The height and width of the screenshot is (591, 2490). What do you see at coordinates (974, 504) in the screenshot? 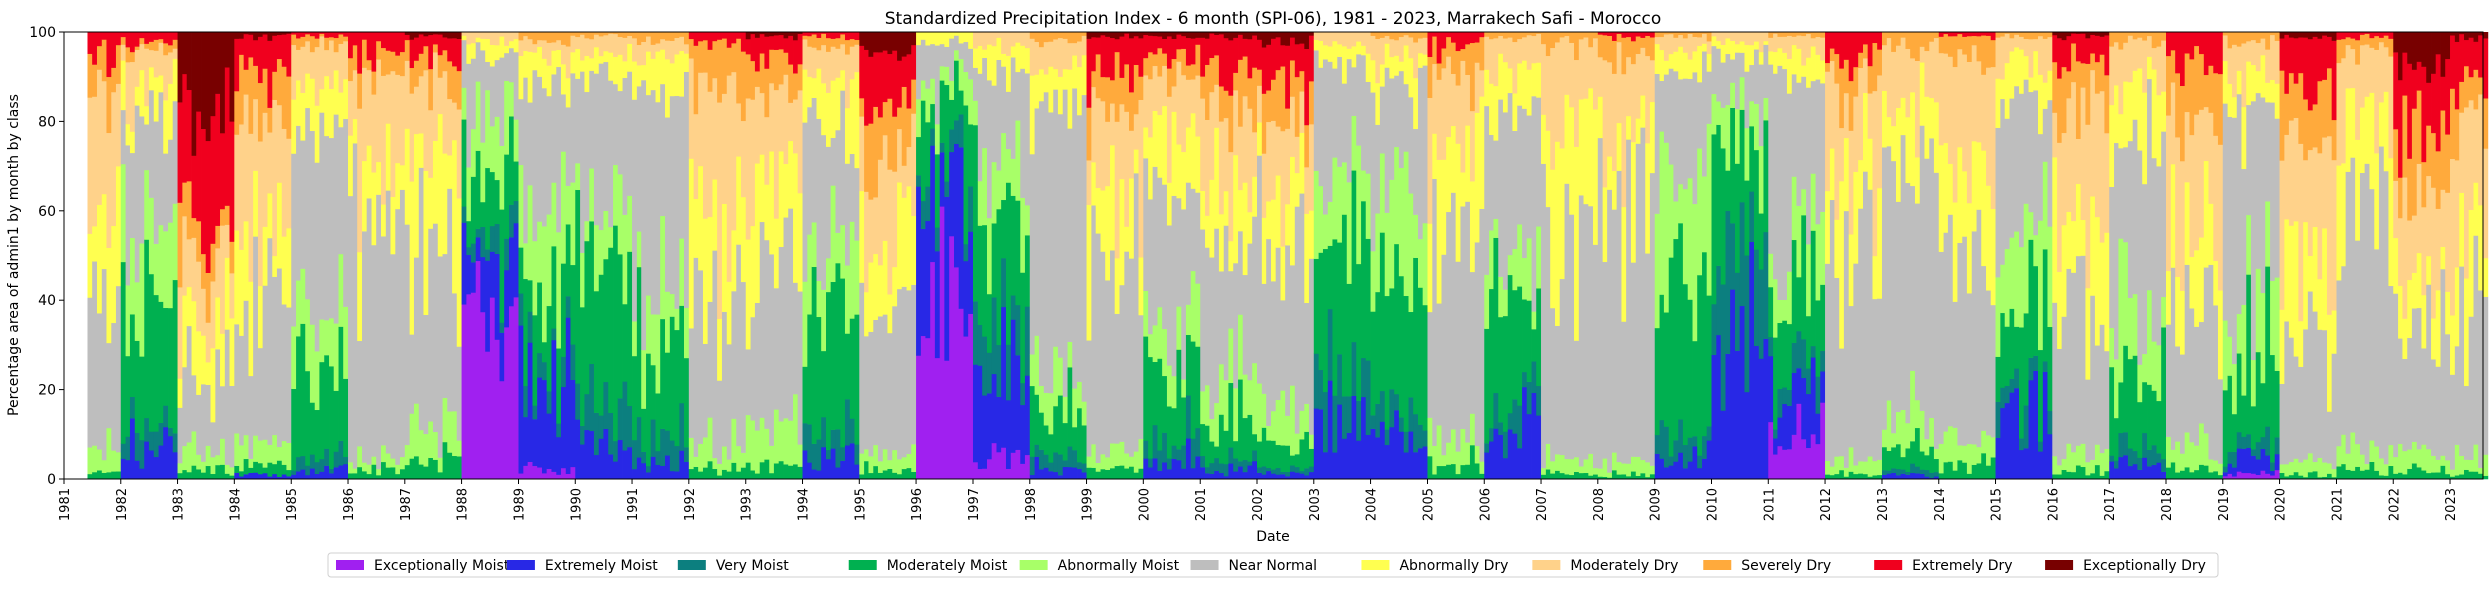
I see `x-tick-label: 1997` at bounding box center [974, 504].